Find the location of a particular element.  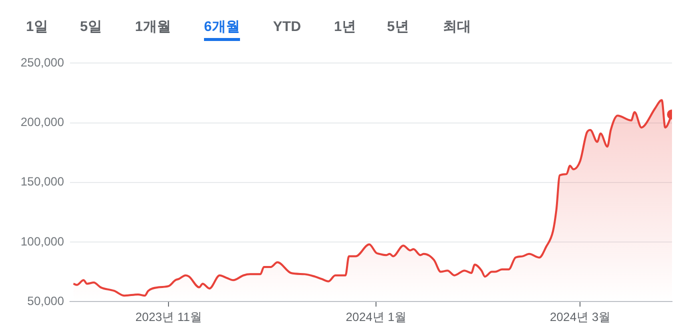

text: 6개월 is located at coordinates (222, 29).